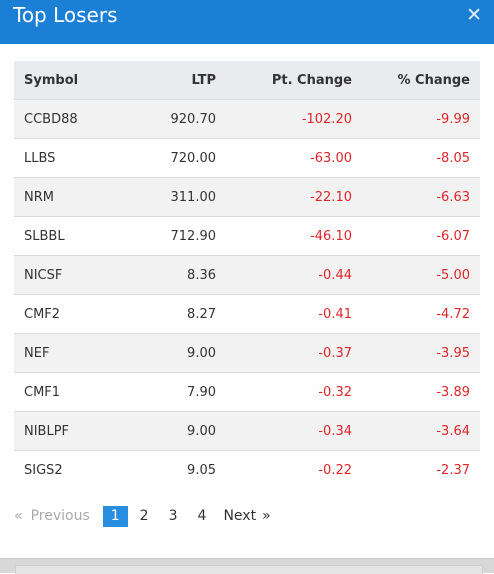 This screenshot has width=494, height=574. I want to click on symbol-cell: NIBLPF, so click(72, 431).